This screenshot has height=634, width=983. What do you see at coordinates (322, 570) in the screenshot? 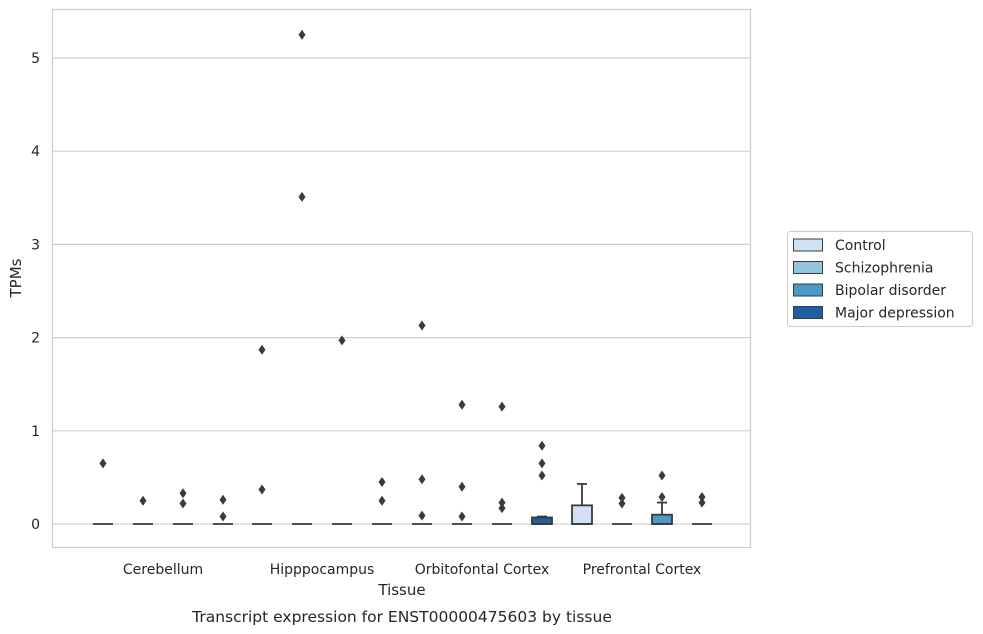
I see `x-tick-label: Hipppocampus` at bounding box center [322, 570].